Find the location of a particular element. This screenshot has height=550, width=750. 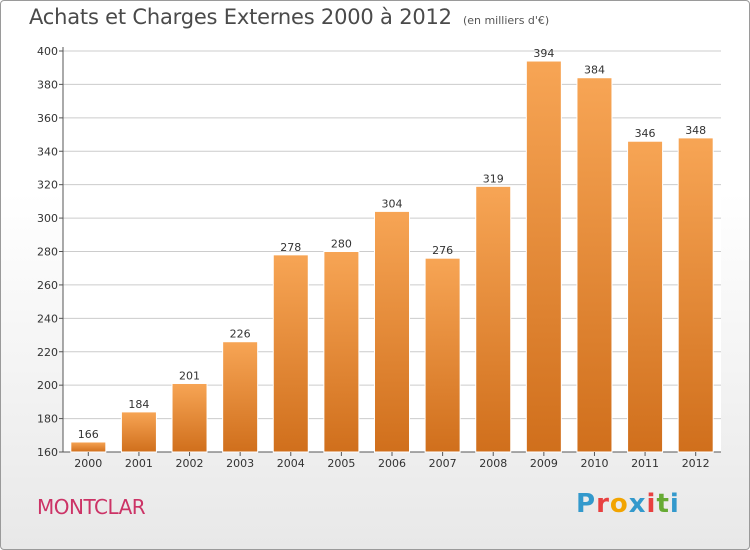

y-tick-label: 380 is located at coordinates (47, 84).